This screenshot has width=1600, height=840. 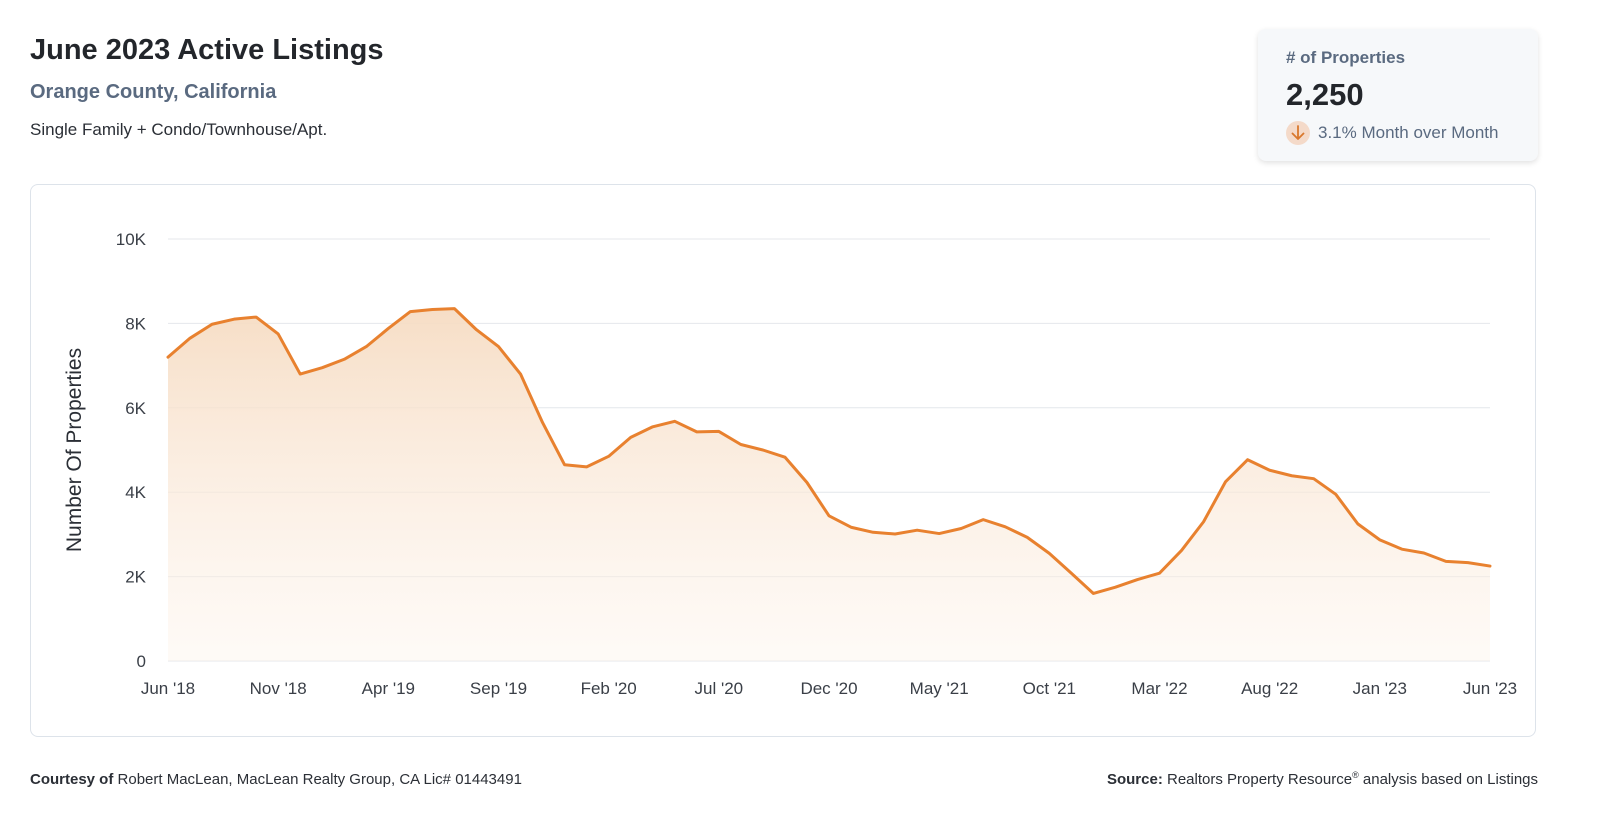 What do you see at coordinates (609, 688) in the screenshot?
I see `x-tick-label: Feb '20` at bounding box center [609, 688].